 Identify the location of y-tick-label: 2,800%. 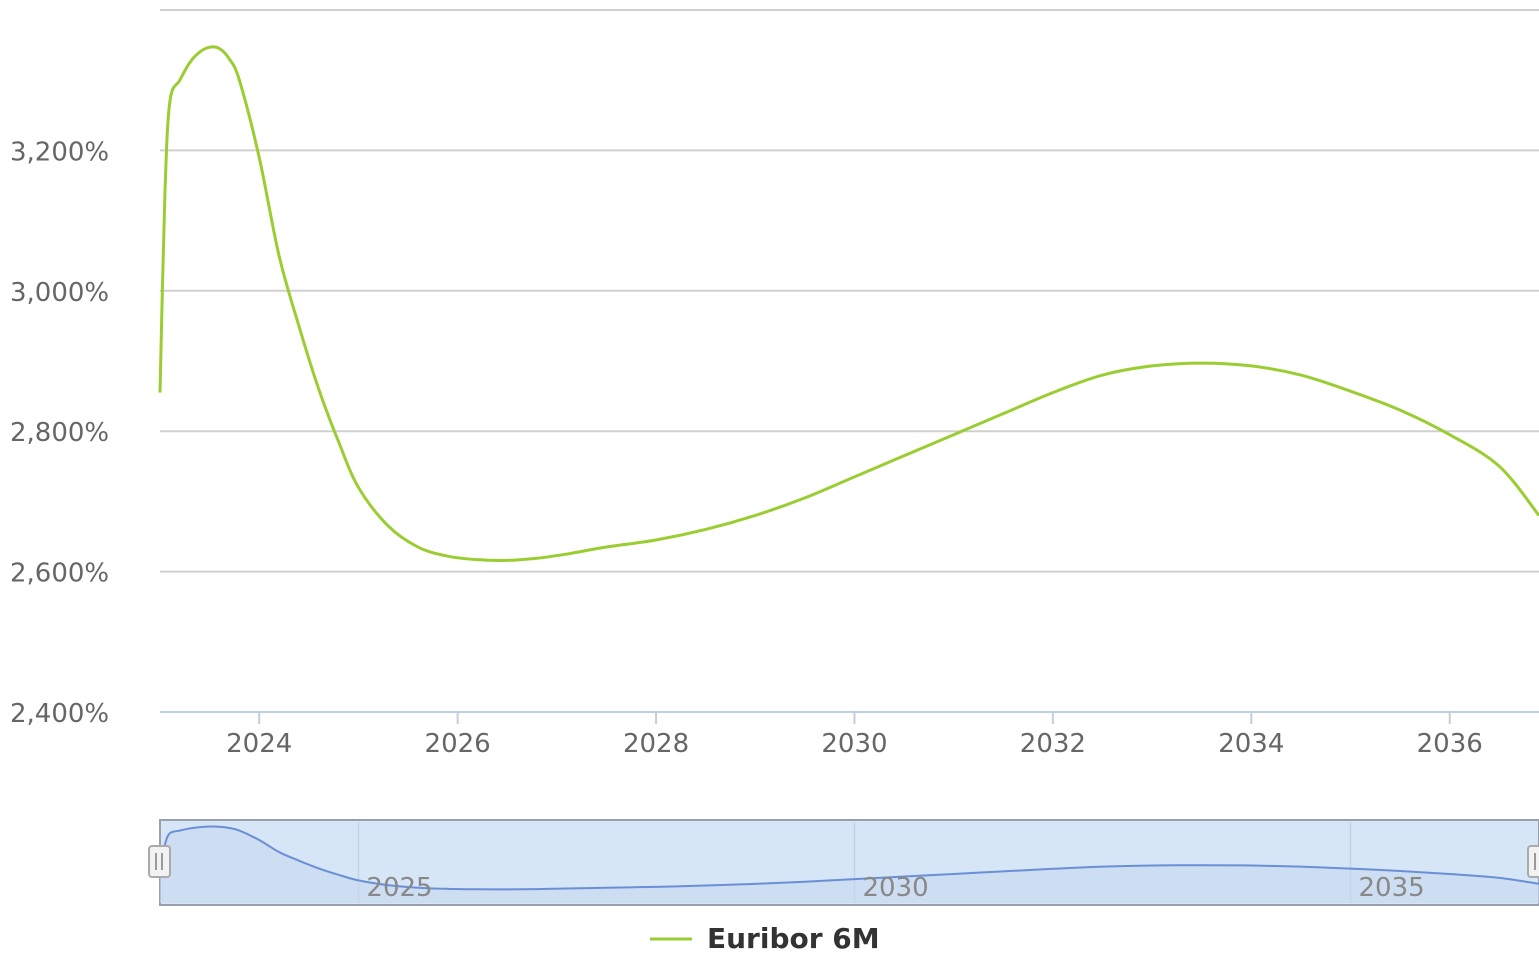
(59, 433).